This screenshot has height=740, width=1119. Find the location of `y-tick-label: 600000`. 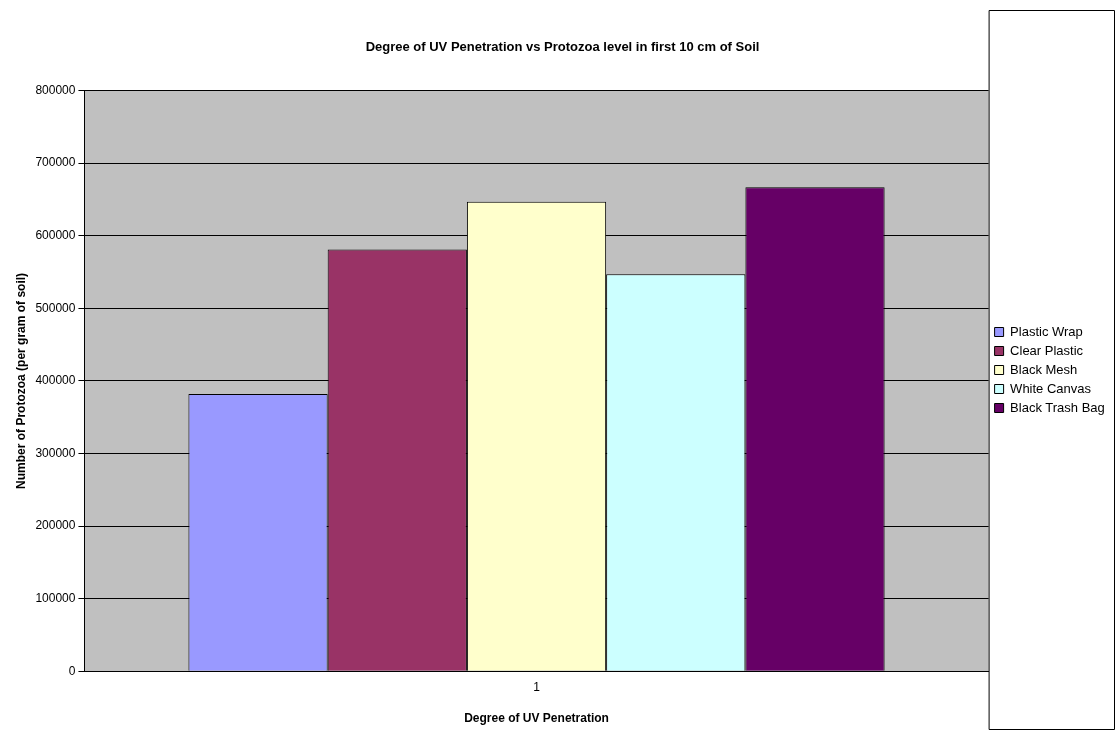

y-tick-label: 600000 is located at coordinates (55, 235).